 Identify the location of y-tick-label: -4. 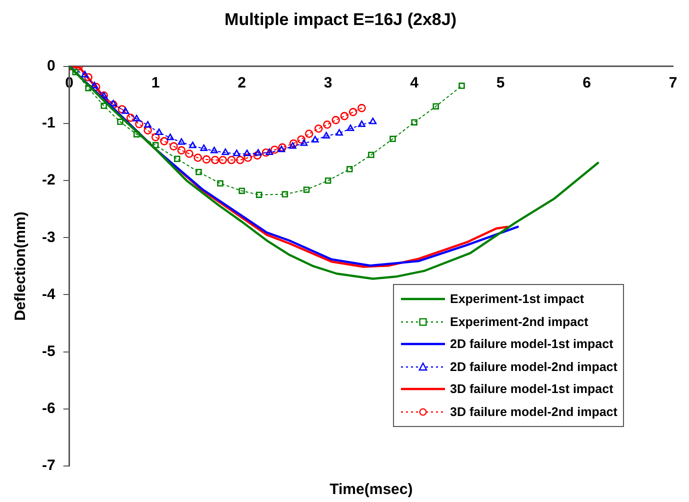
(49, 294).